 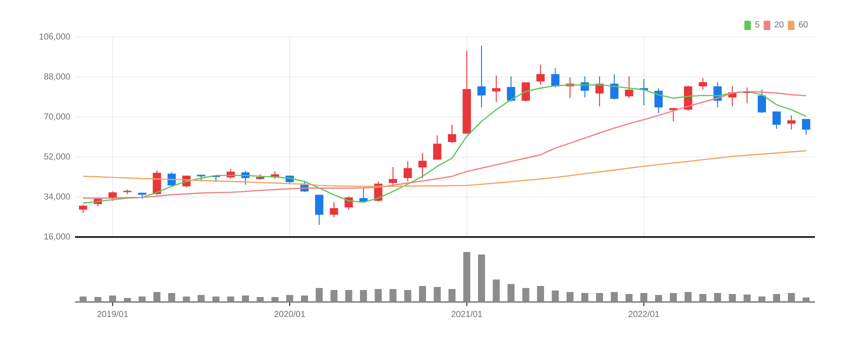 I want to click on x-tick-label: 2022/01, so click(x=644, y=314).